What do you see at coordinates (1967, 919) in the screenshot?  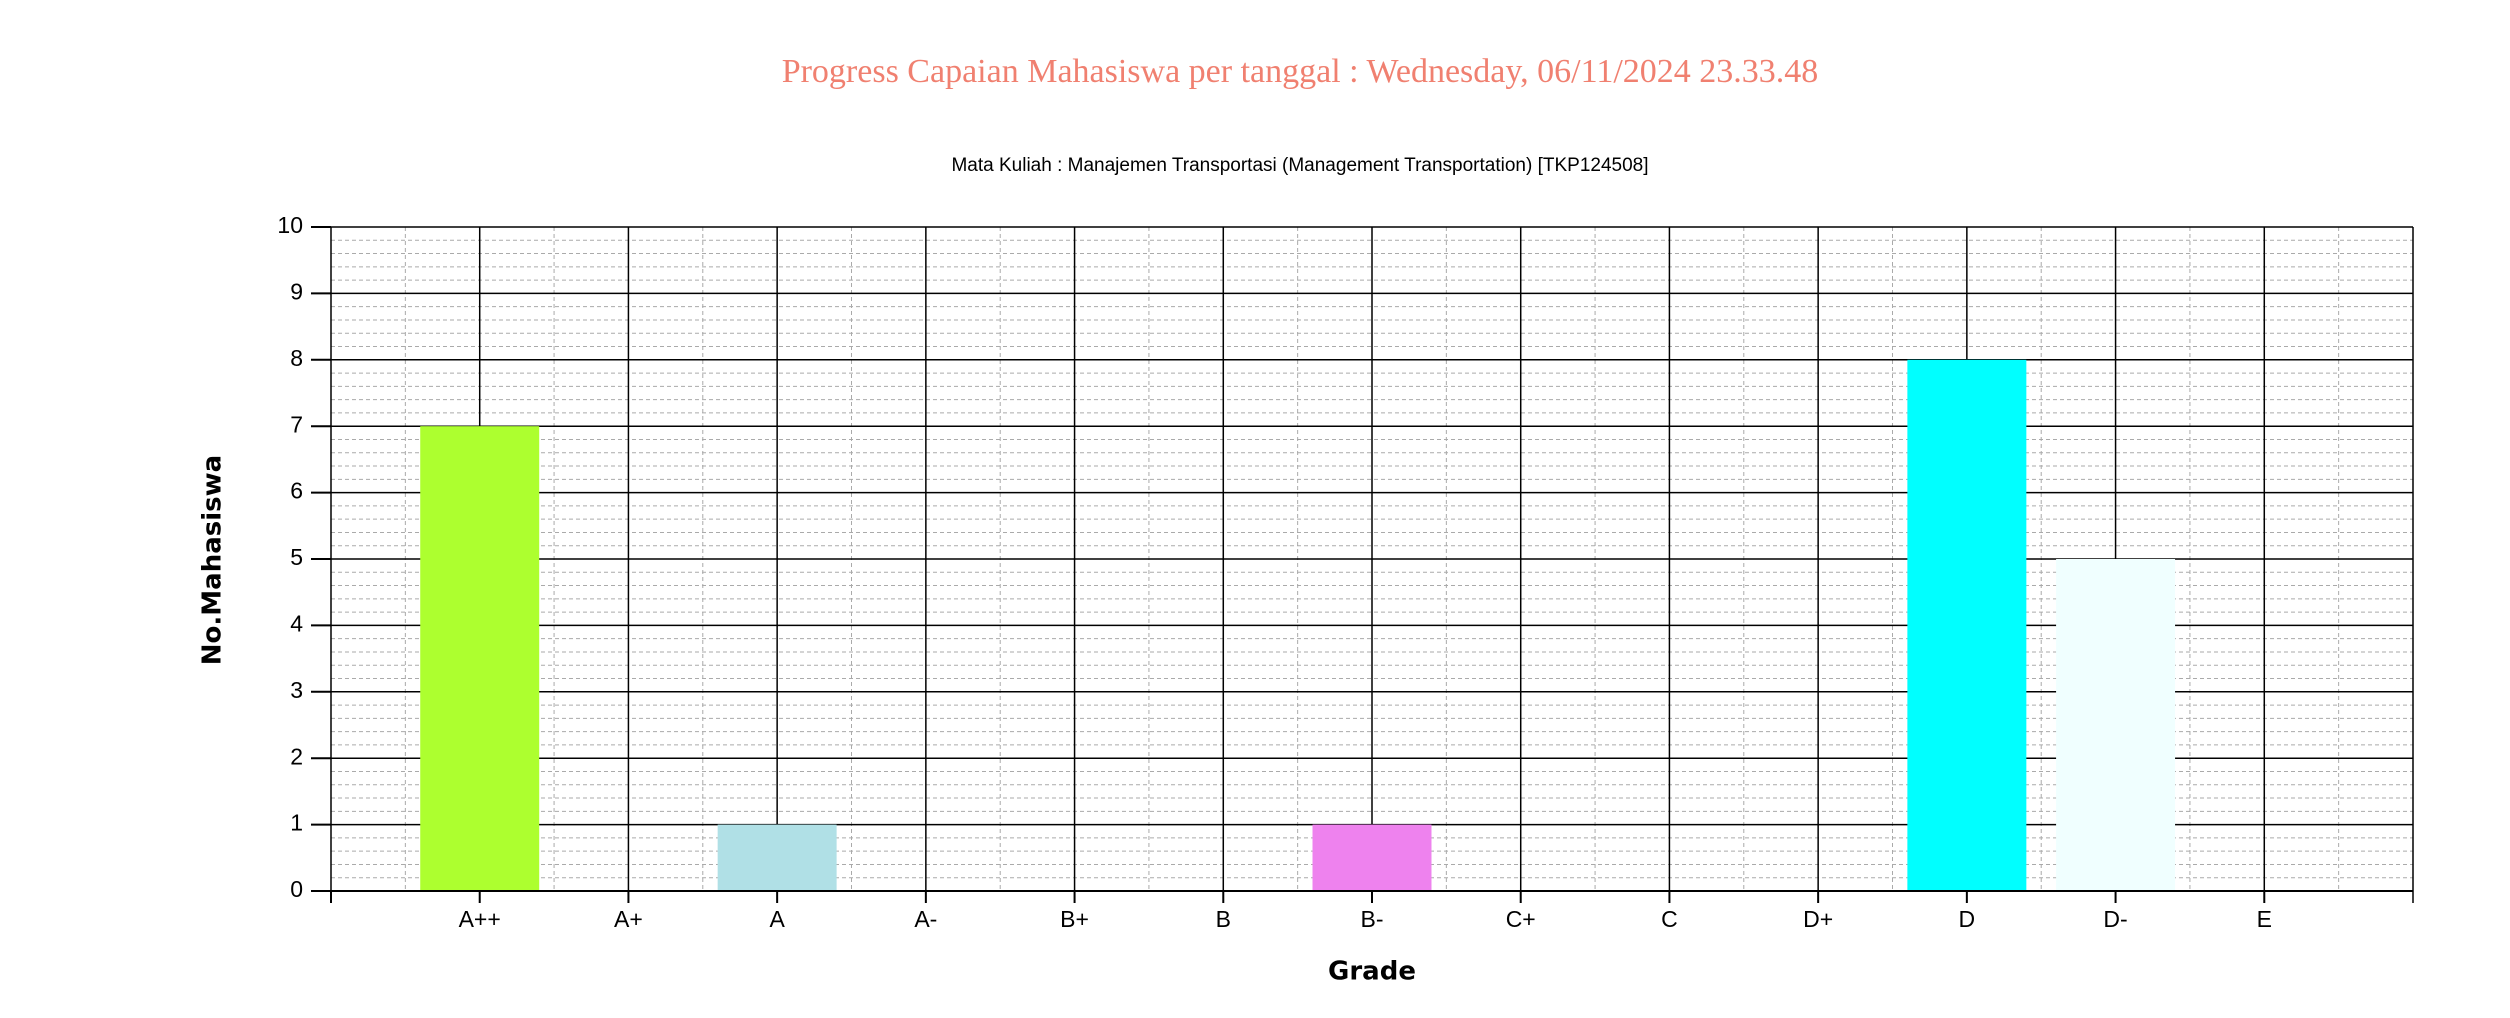 I see `x-tick-label: D` at bounding box center [1967, 919].